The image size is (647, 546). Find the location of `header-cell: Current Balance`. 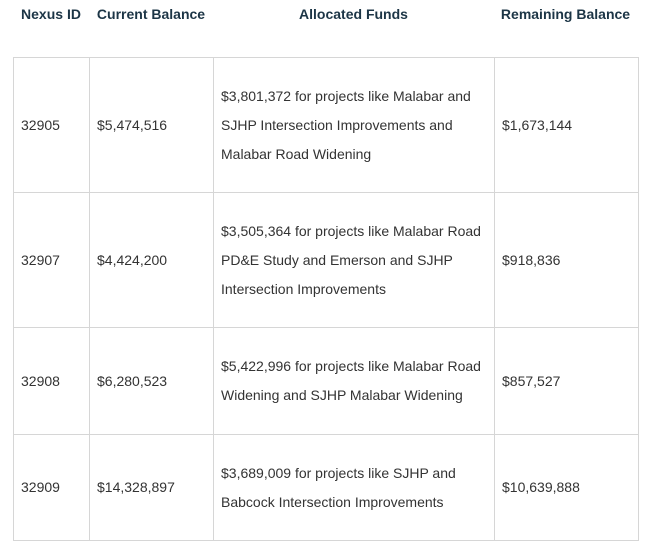

header-cell: Current Balance is located at coordinates (151, 14).